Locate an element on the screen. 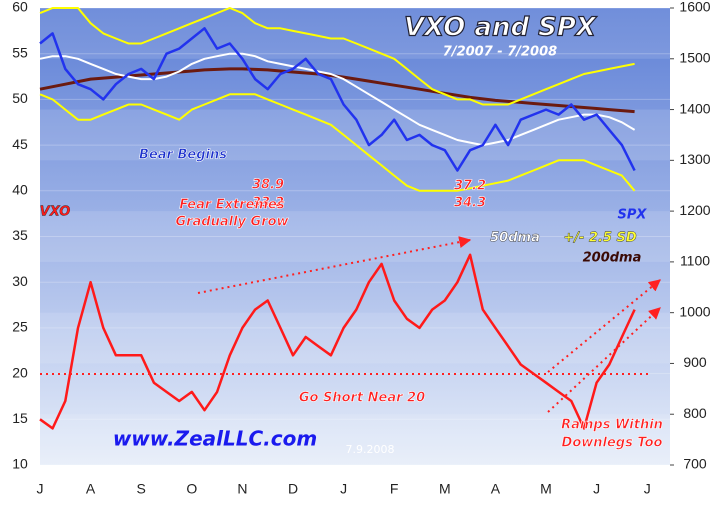 This screenshot has width=720, height=508. annotation: www.ZealLLC.com is located at coordinates (215, 439).